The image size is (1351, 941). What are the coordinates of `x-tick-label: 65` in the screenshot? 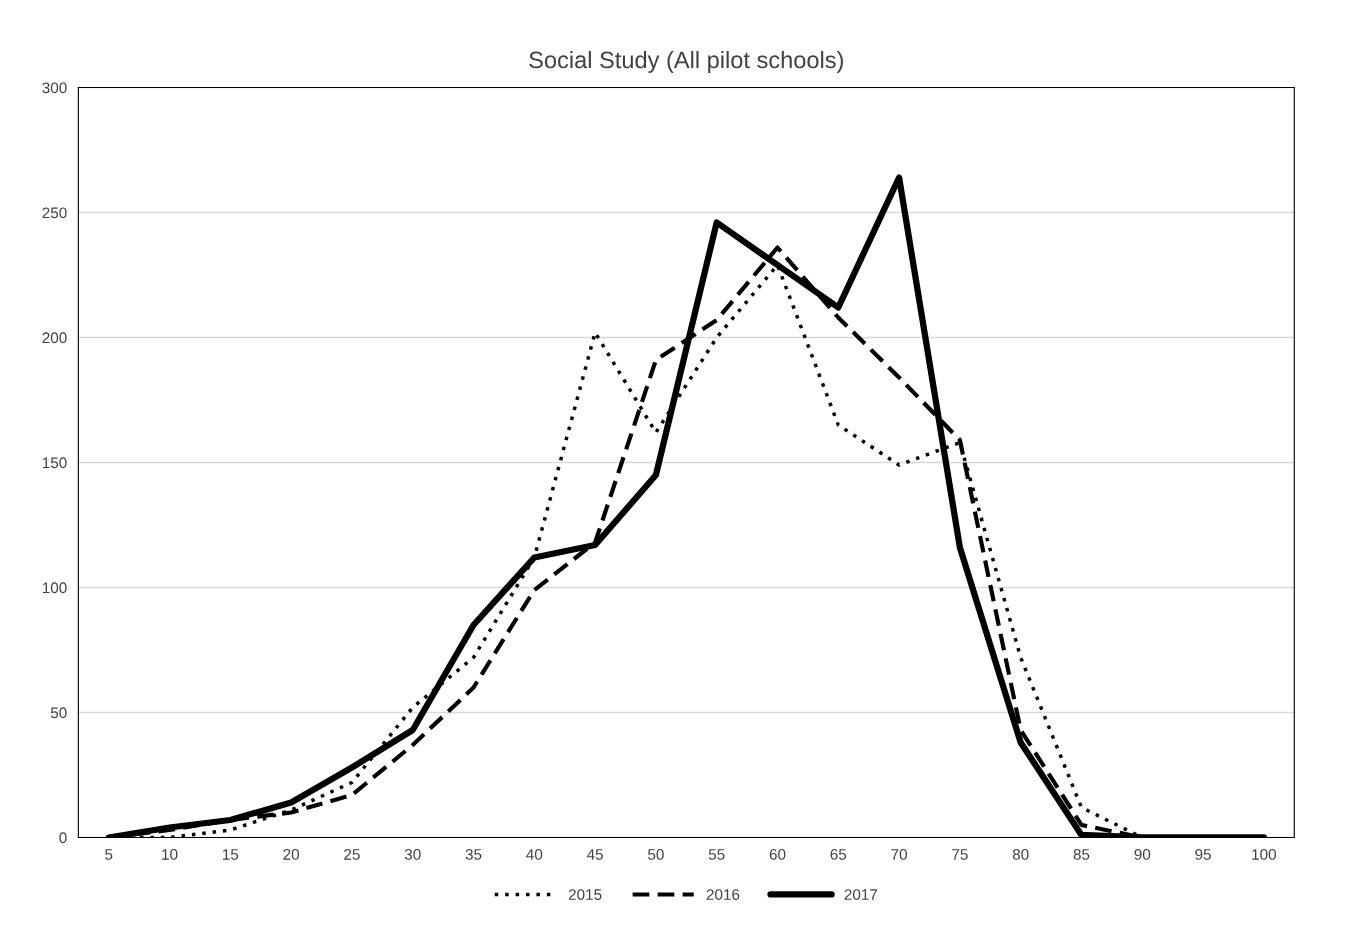 It's located at (838, 854).